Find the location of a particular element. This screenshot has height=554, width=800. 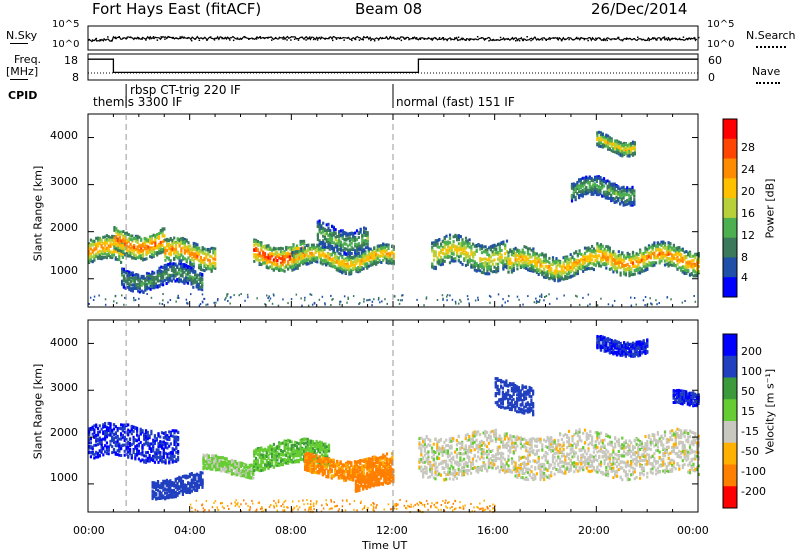

velocity-cell is located at coordinates (96, 439).